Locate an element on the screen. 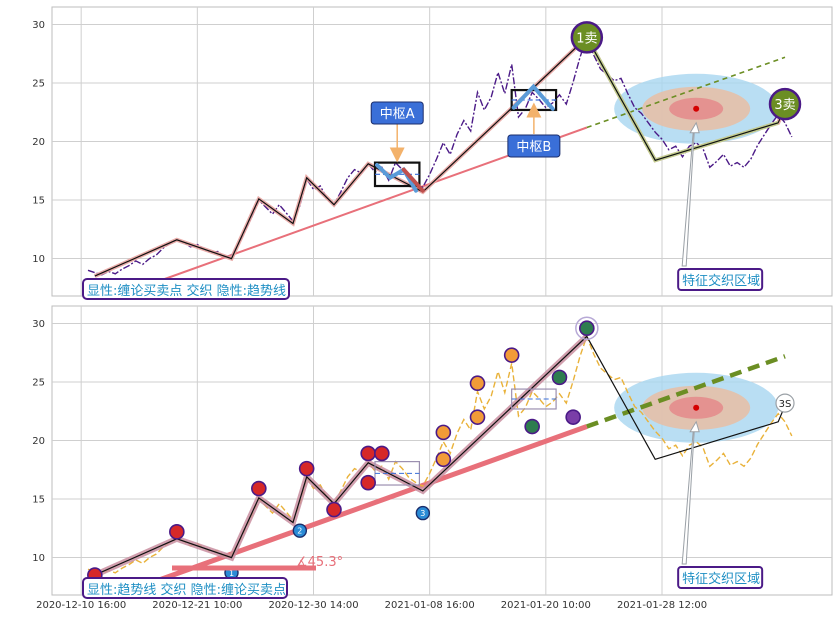 The width and height of the screenshot is (839, 617). top-zhongshu-red-segment is located at coordinates (413, 180).